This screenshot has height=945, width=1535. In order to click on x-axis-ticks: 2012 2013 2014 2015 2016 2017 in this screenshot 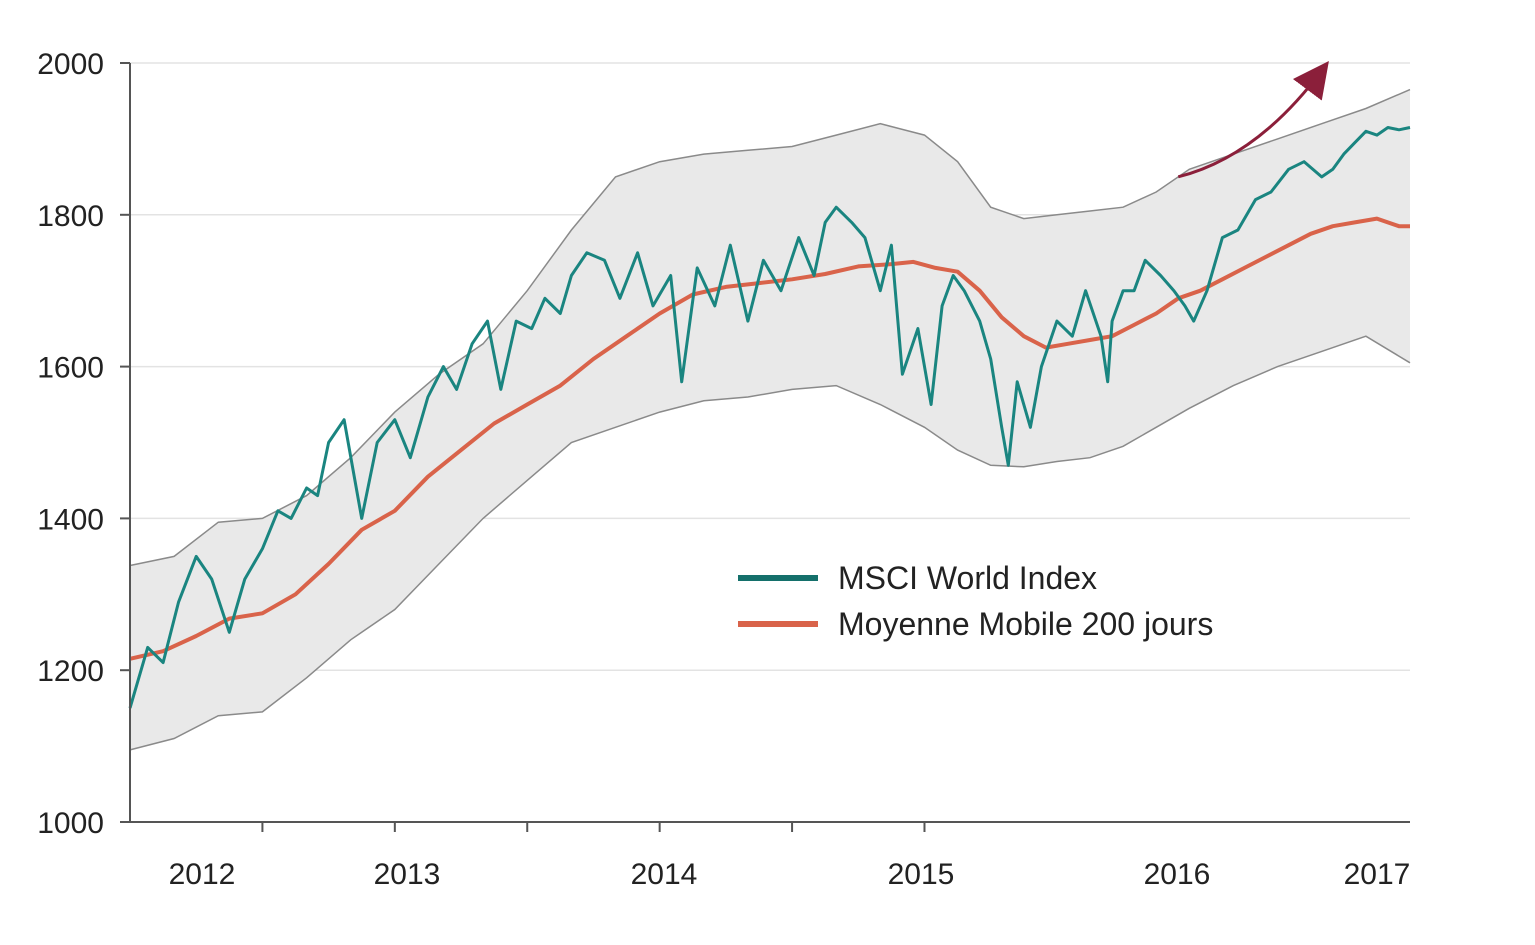, I will do `click(790, 856)`.